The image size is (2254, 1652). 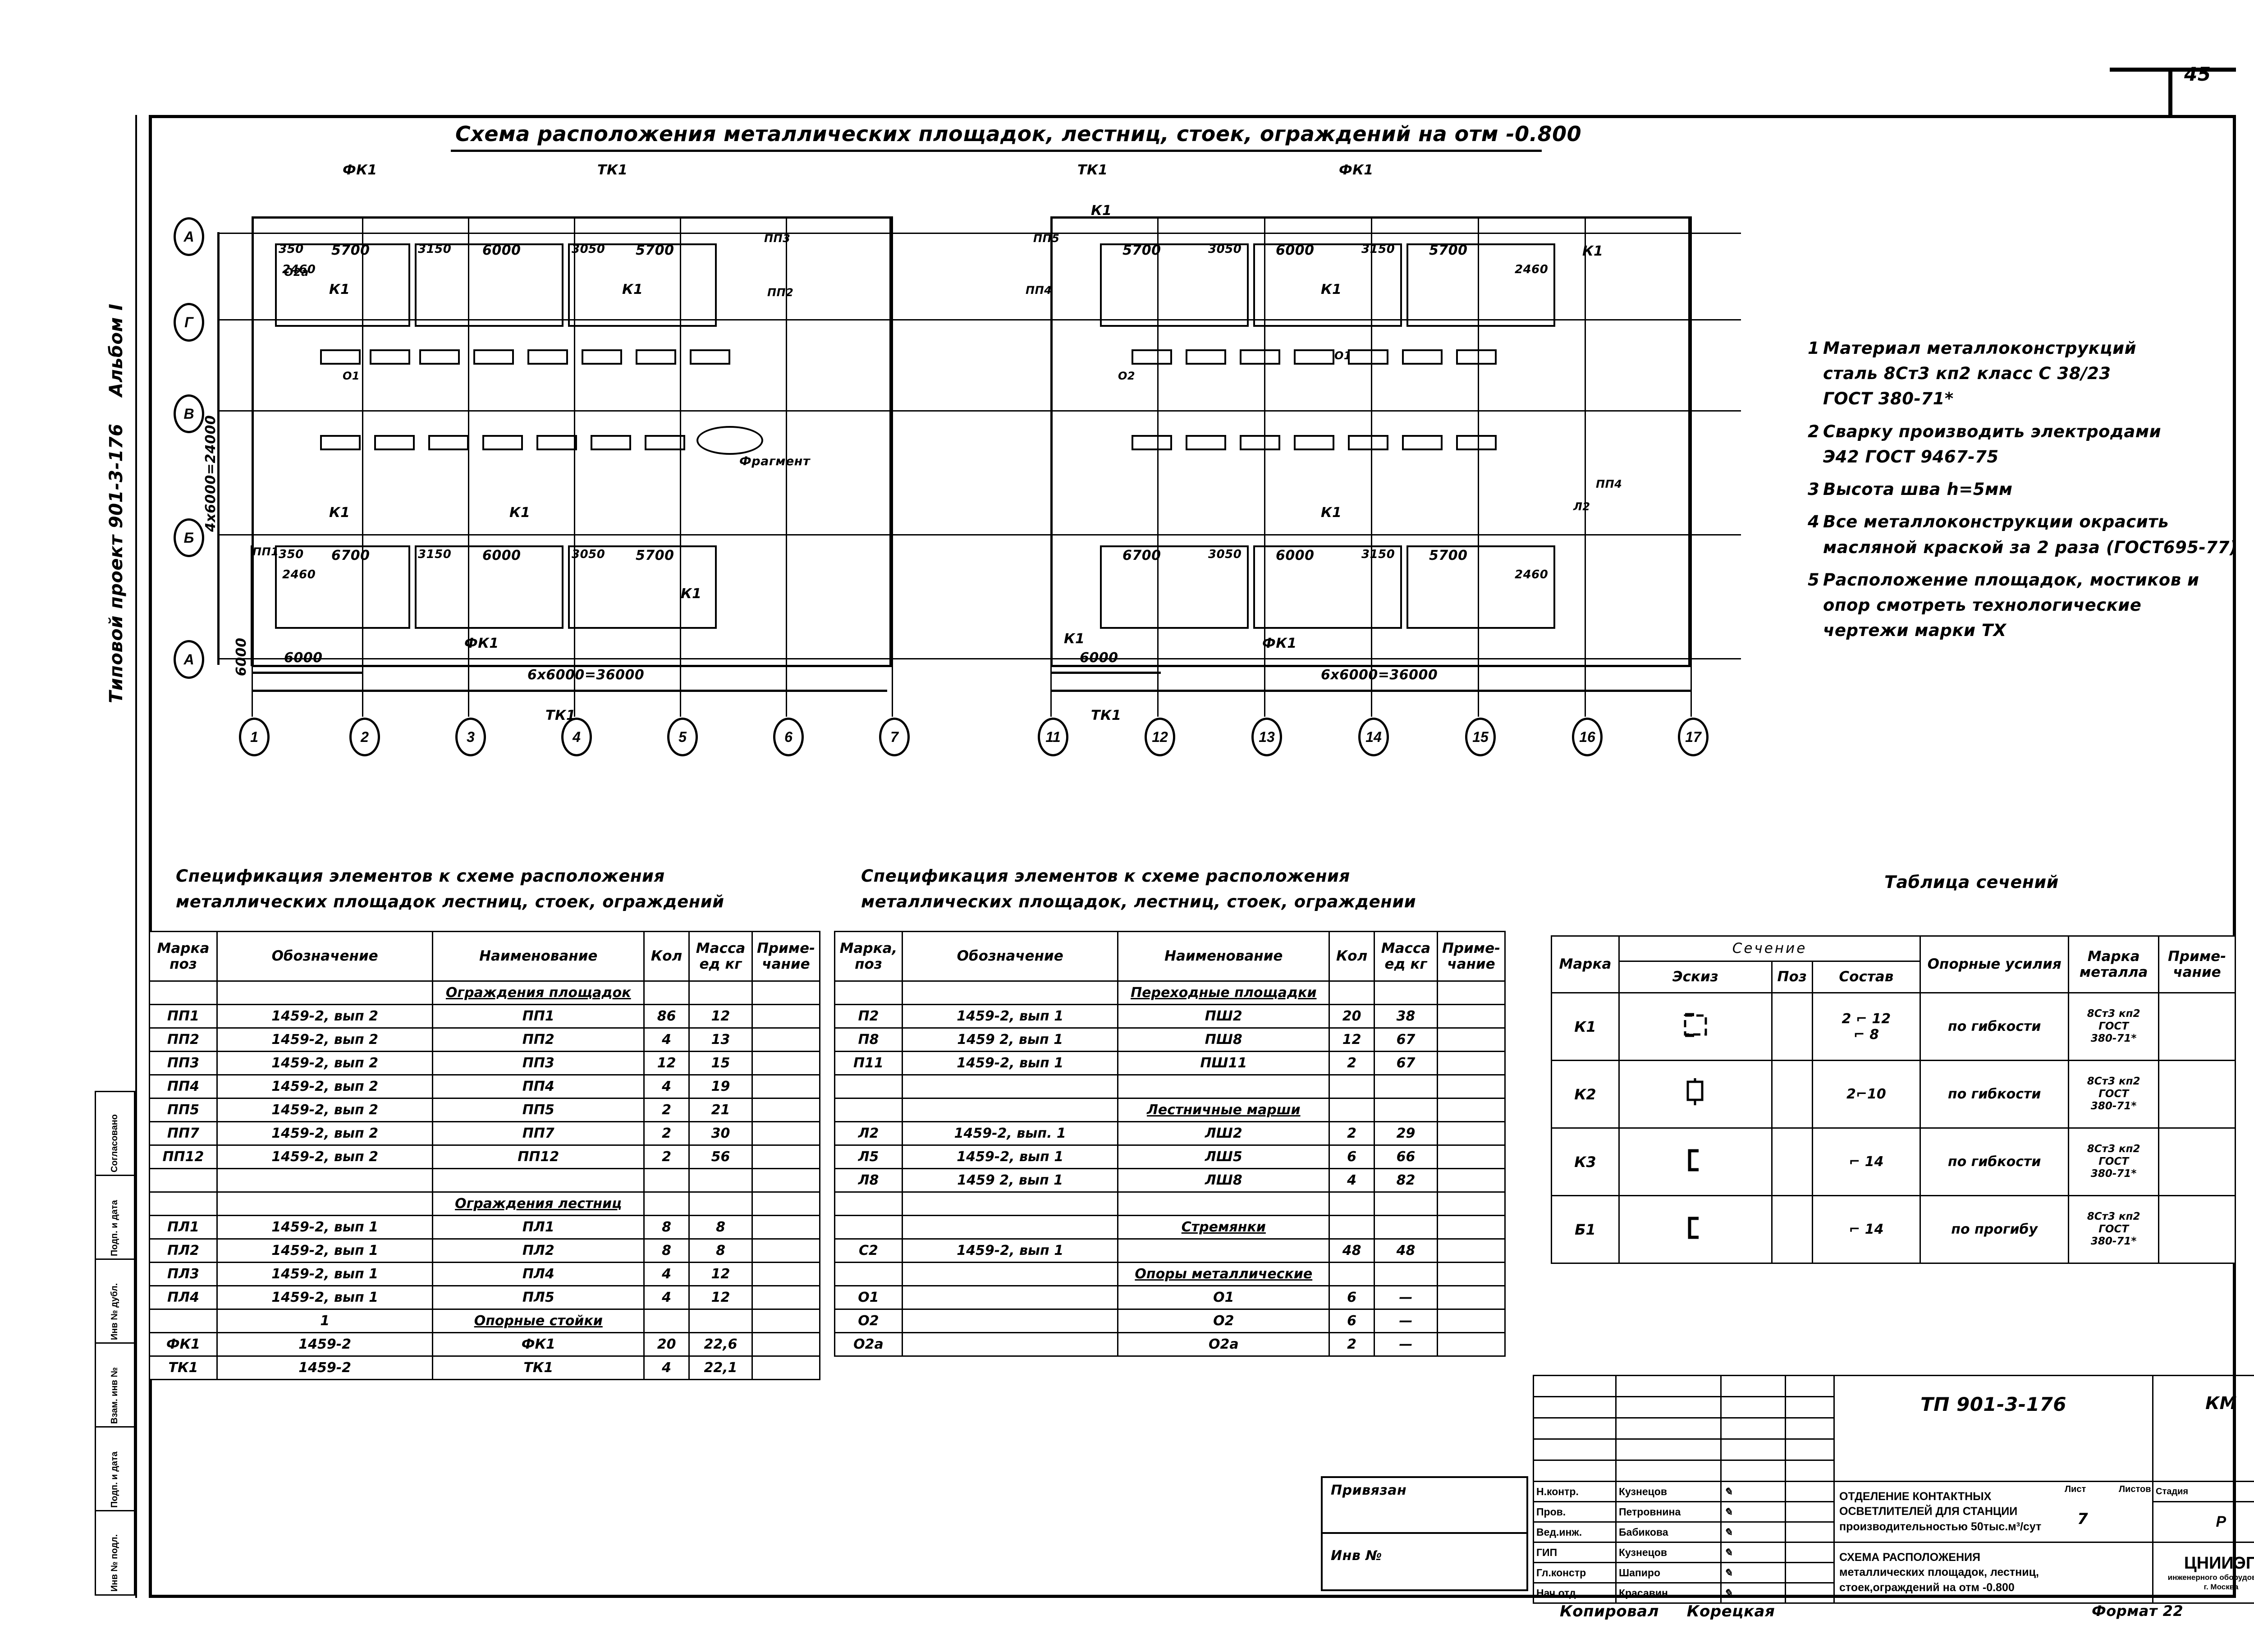 I want to click on mark-K1-right-a: К1, so click(x=1101, y=211).